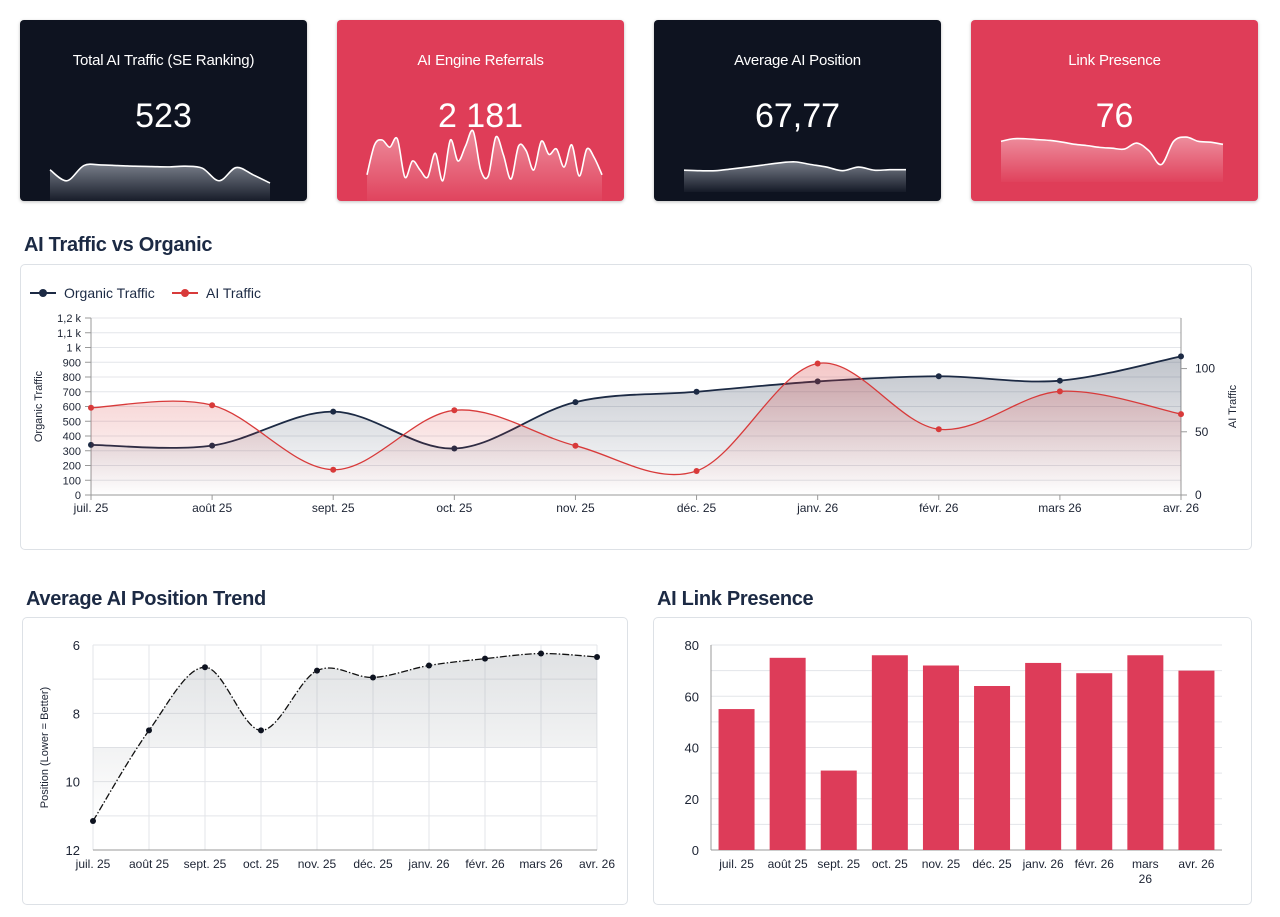  I want to click on kpi-title: Average AI Position, so click(797, 60).